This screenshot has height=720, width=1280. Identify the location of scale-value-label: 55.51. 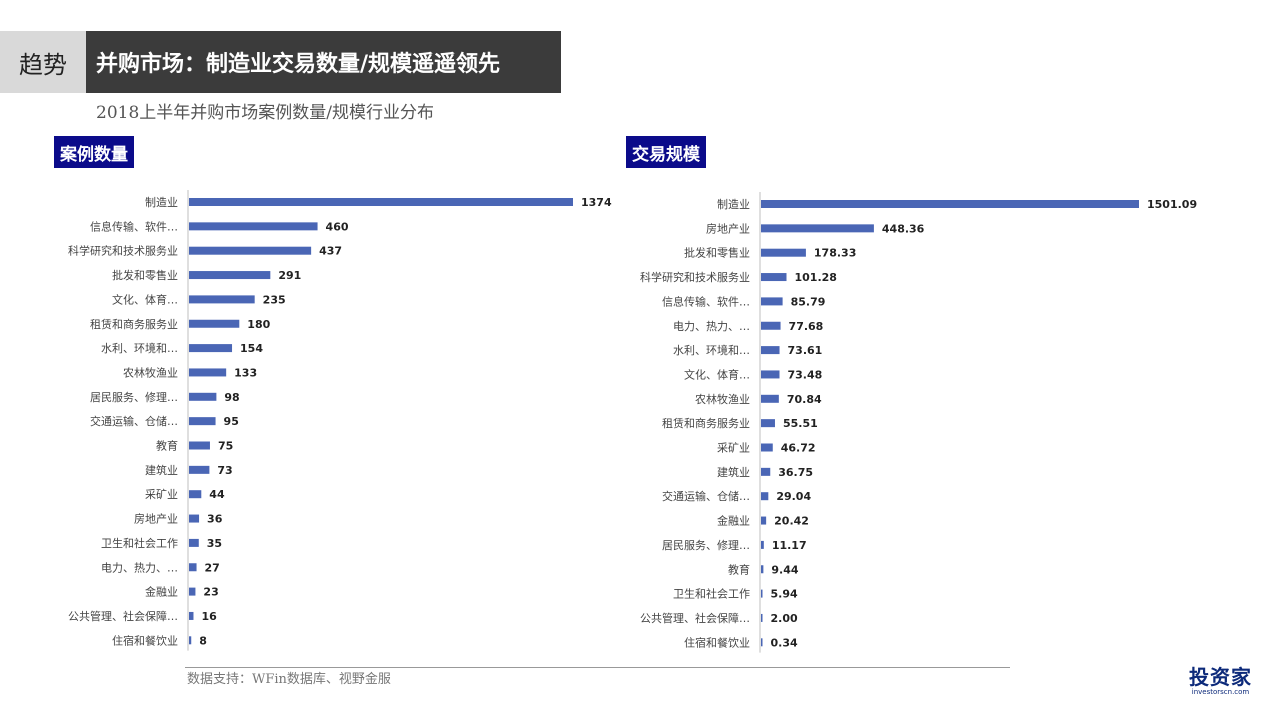
(800, 423).